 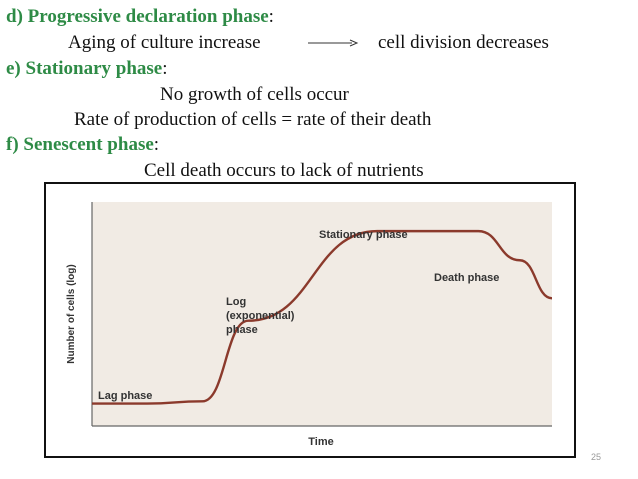 I want to click on section-d-heading: d) Progressive declaration phase:, so click(x=140, y=17).